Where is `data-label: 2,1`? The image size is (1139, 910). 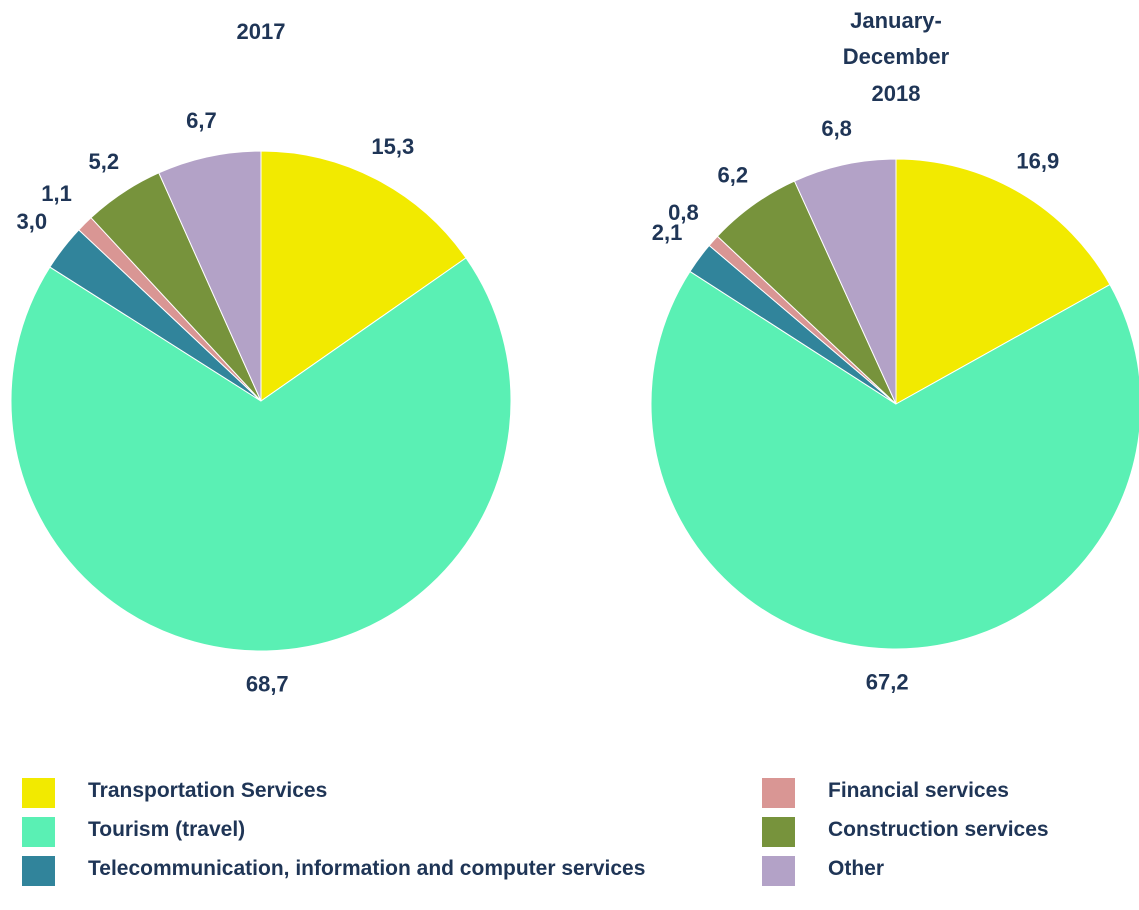
data-label: 2,1 is located at coordinates (667, 232).